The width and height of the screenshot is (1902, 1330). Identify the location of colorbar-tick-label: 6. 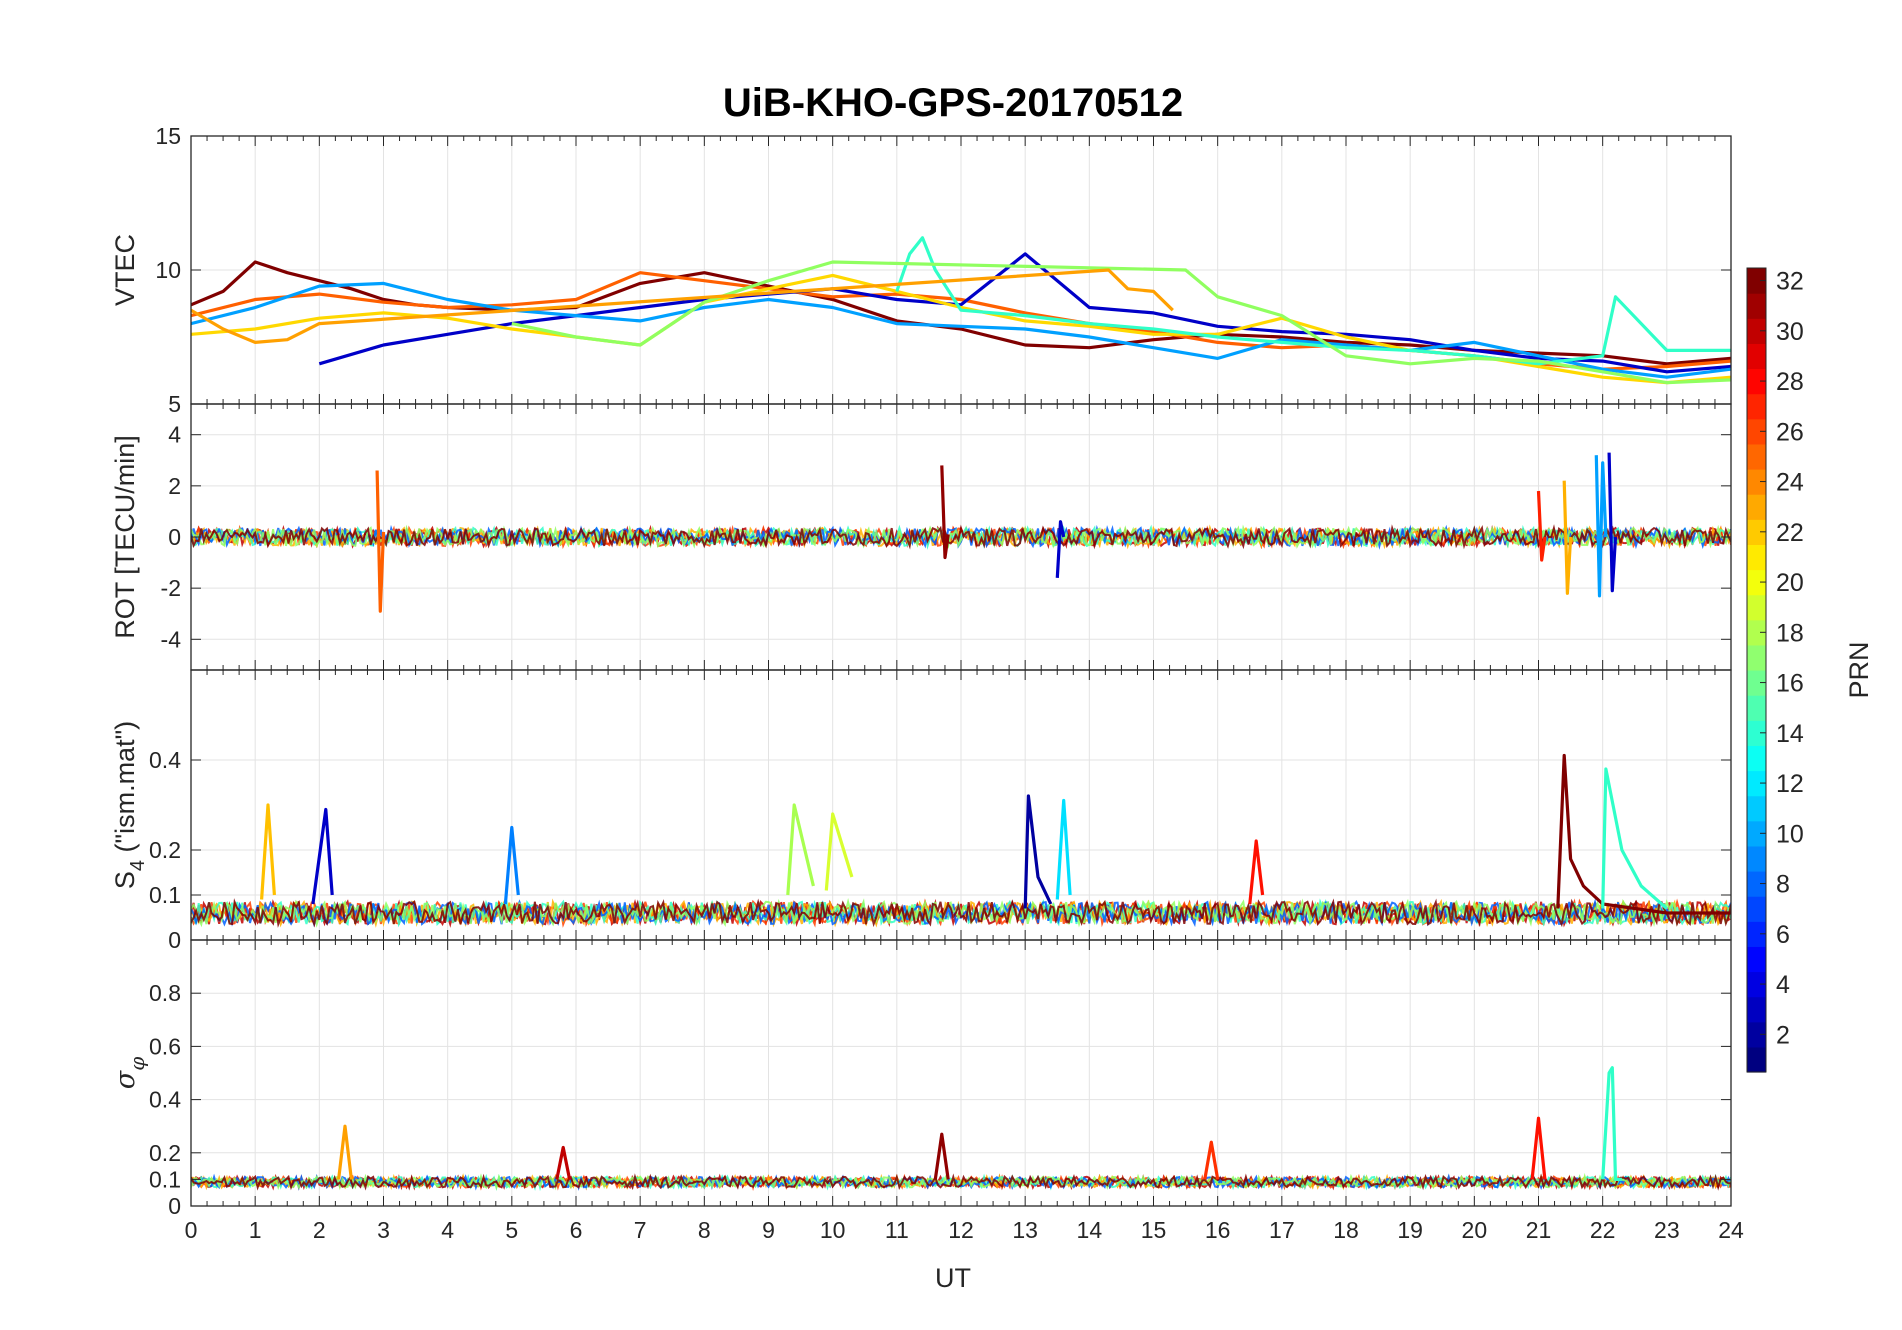
(1783, 935).